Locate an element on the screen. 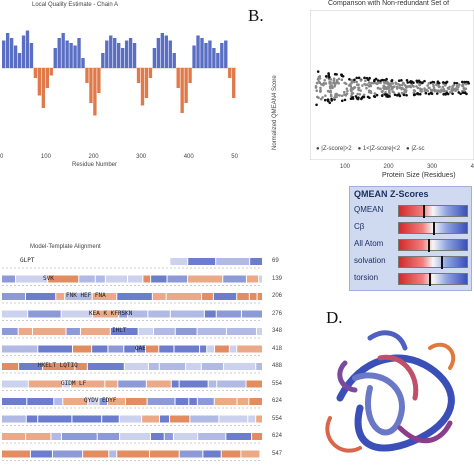  tick-label: 50 is located at coordinates (234, 157).